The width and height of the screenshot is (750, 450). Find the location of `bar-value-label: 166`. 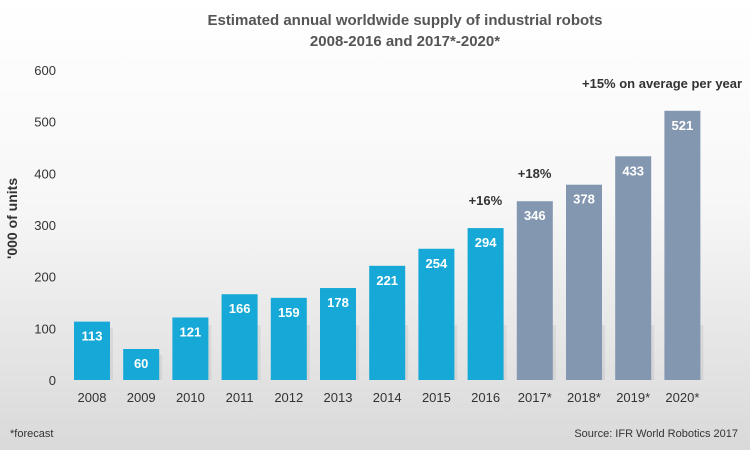

bar-value-label: 166 is located at coordinates (240, 308).